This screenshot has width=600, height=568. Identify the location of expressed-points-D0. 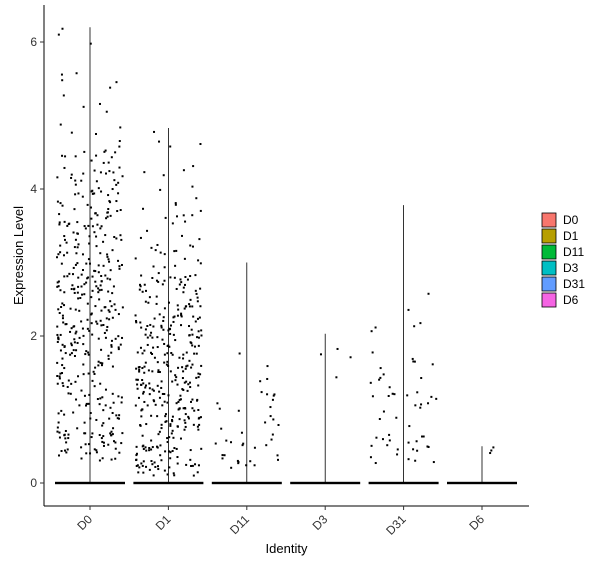
(90, 244).